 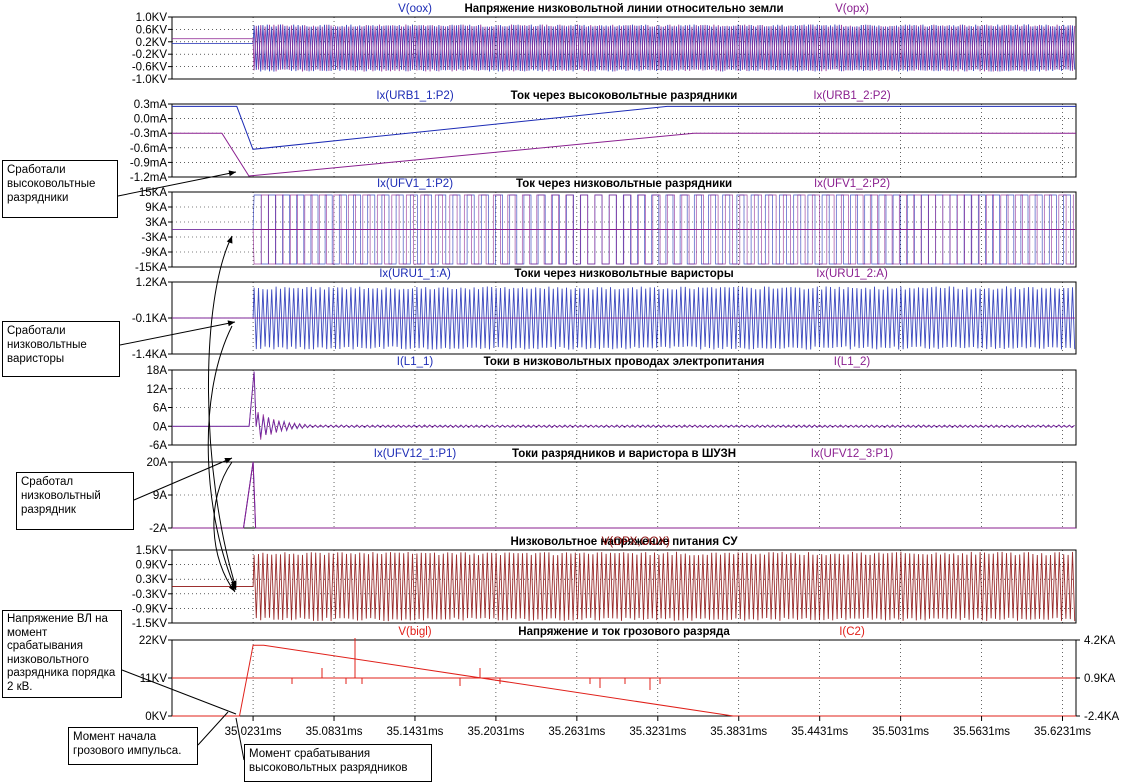 I want to click on series-legend: Ix(URB1_1:P2), so click(x=415, y=96).